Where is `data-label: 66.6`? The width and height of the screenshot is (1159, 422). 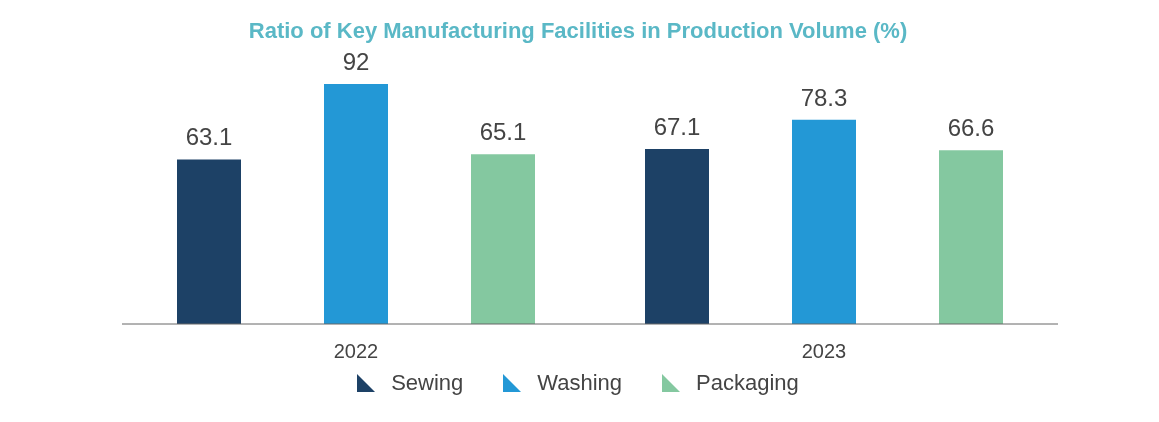
data-label: 66.6 is located at coordinates (971, 128).